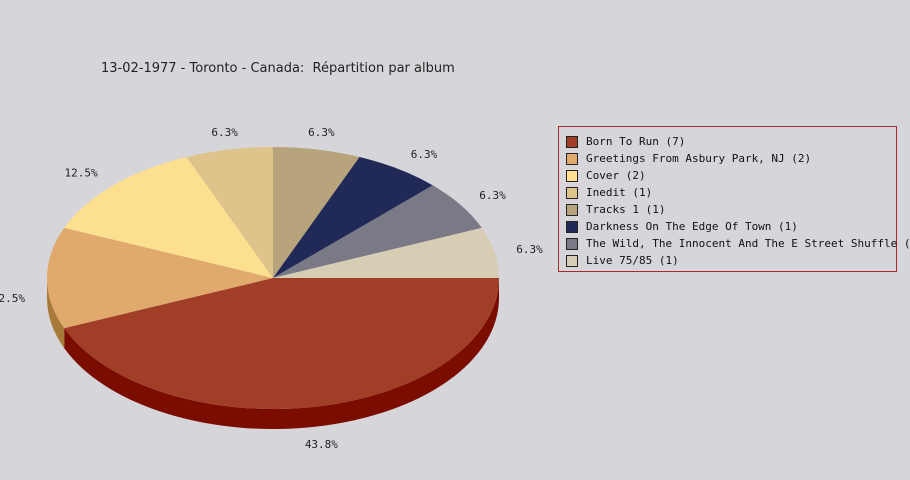  I want to click on pie-slice-label-2: 12.5%, so click(81, 173).